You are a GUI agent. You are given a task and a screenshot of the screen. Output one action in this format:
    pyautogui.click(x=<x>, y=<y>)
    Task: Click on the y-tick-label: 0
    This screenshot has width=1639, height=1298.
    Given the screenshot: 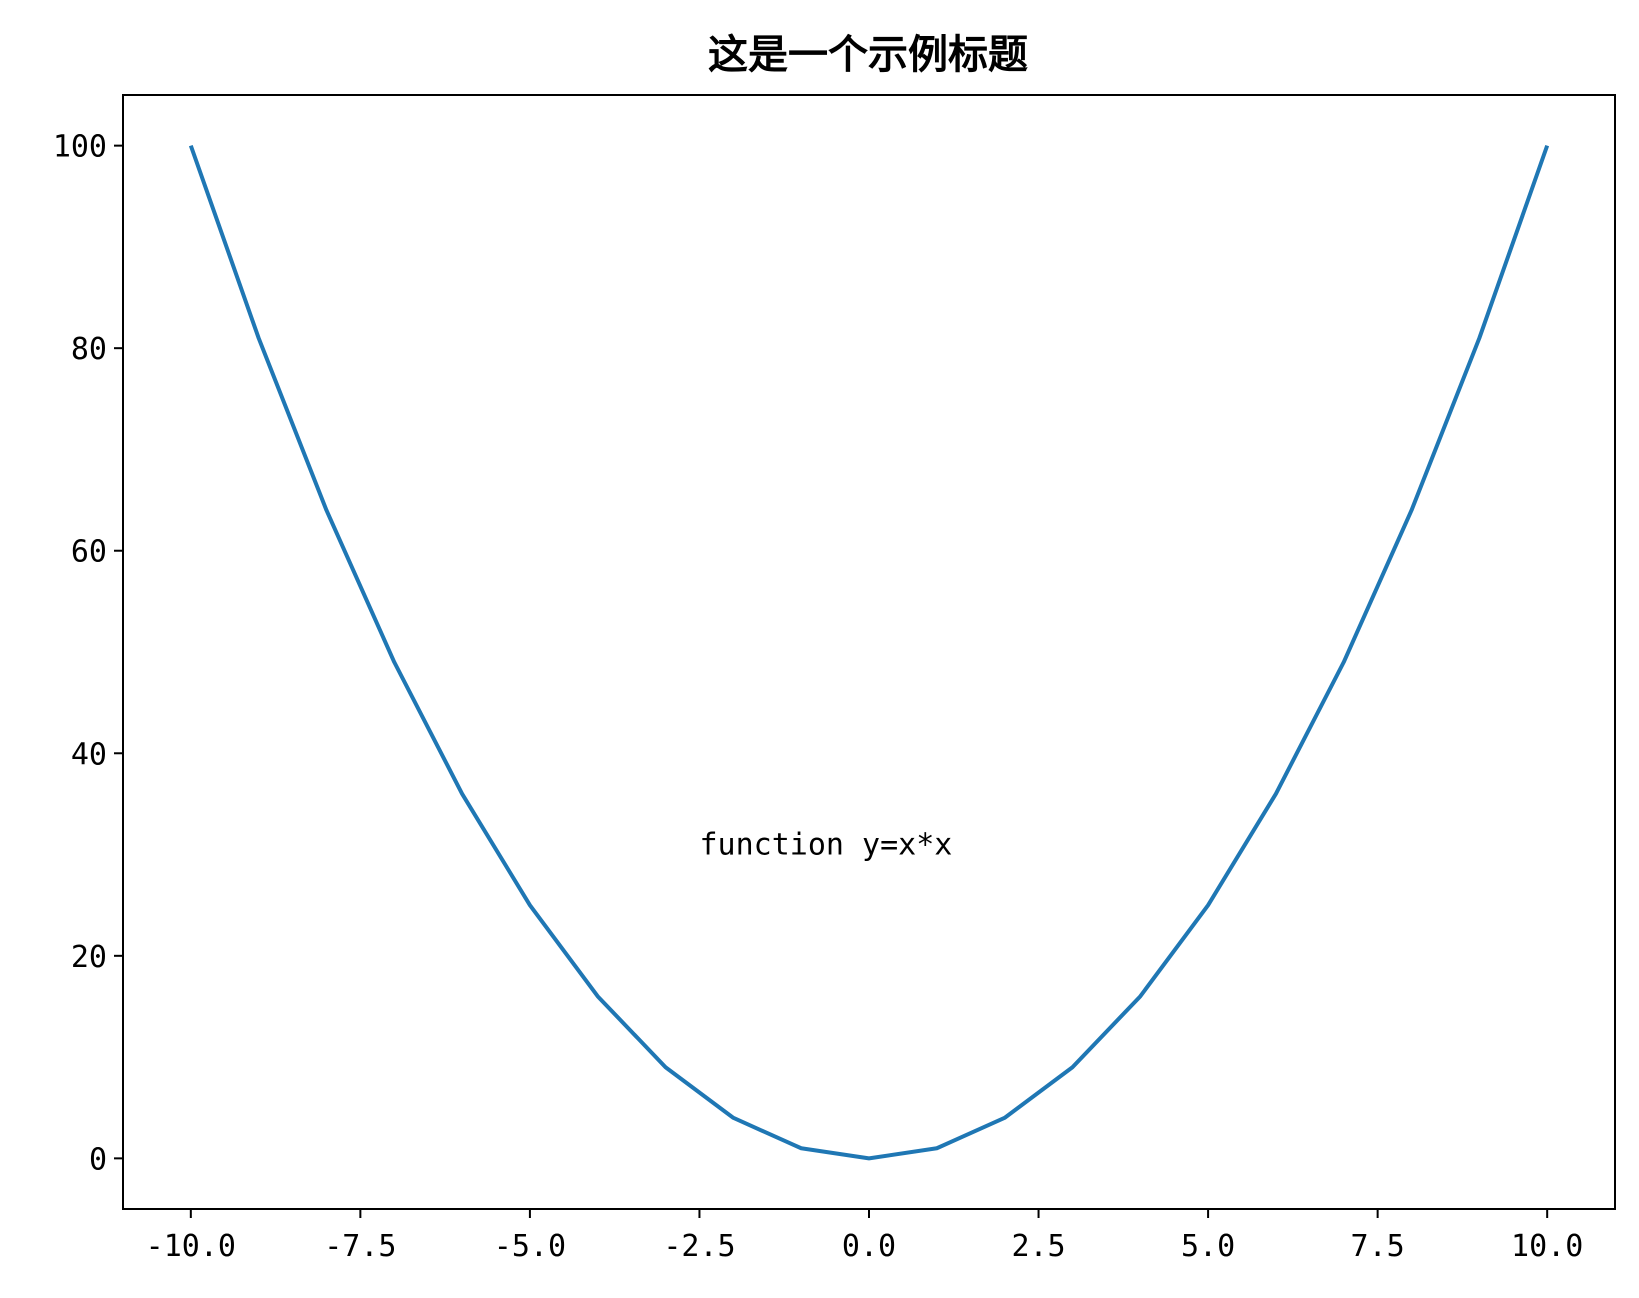 What is the action you would take?
    pyautogui.click(x=98, y=1159)
    